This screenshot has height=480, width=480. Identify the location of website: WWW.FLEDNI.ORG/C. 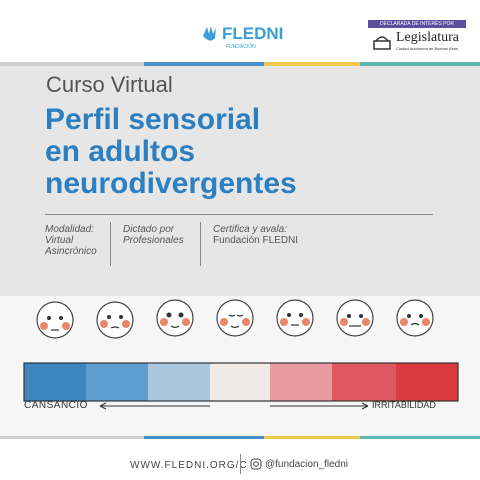
(189, 465).